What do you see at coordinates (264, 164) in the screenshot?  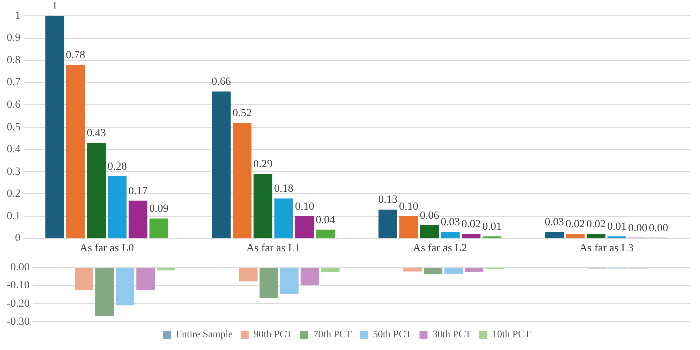 I see `data-label: 0.29` at bounding box center [264, 164].